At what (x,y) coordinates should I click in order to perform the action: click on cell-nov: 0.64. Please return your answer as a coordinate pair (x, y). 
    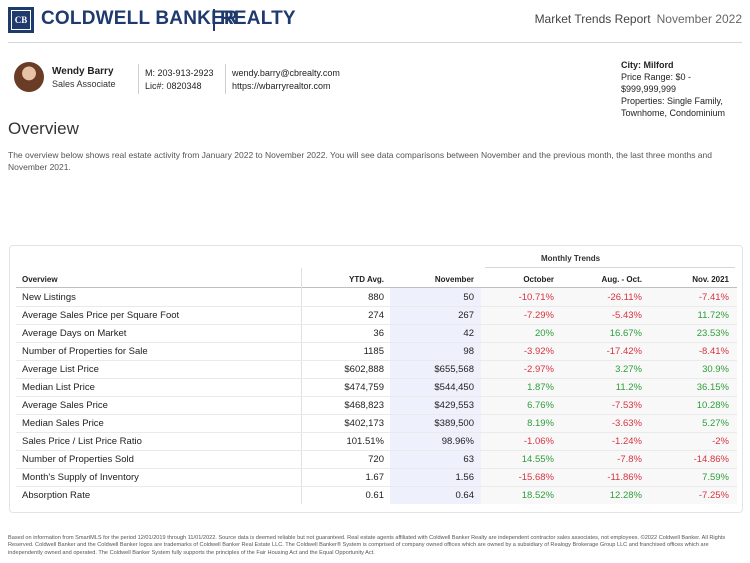
    Looking at the image, I should click on (465, 495).